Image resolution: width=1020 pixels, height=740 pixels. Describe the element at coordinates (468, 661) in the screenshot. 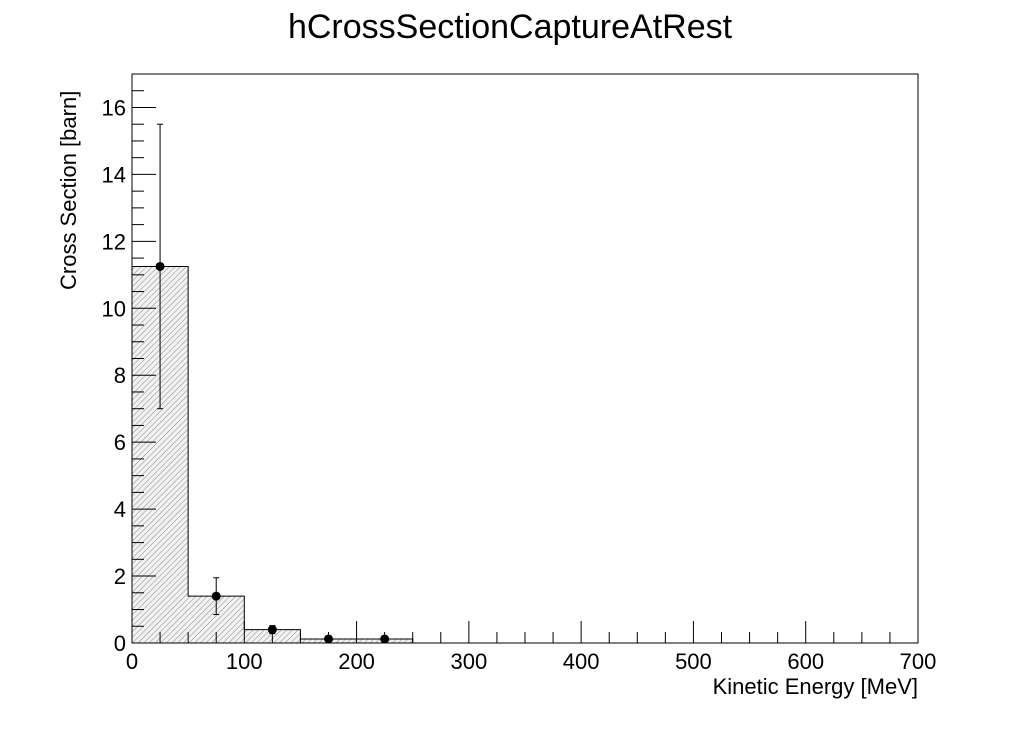

I see `x-tick-label: 300` at that location.